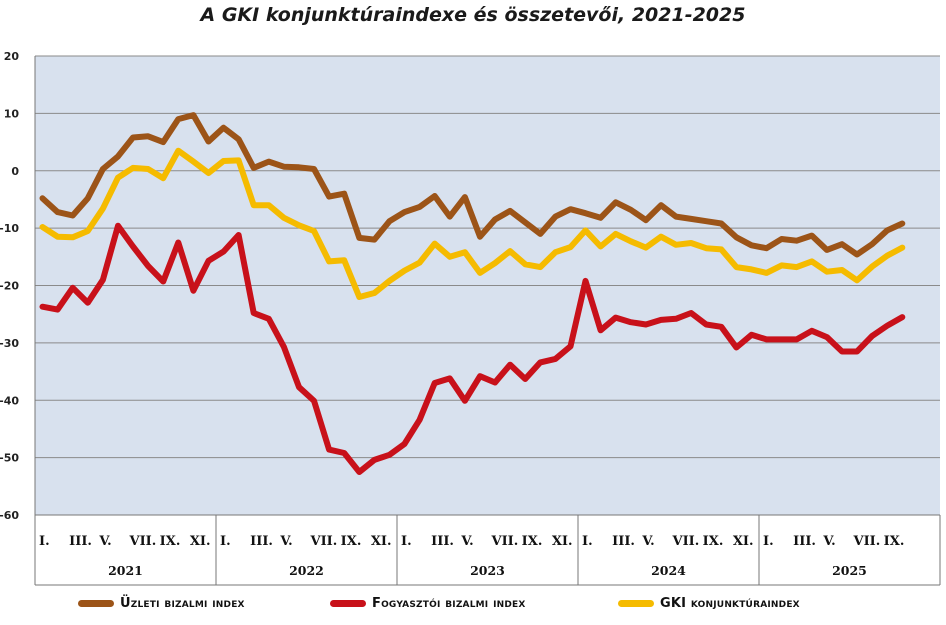 The height and width of the screenshot is (625, 946). Describe the element at coordinates (487, 570) in the screenshot. I see `year-label: 2023` at that location.